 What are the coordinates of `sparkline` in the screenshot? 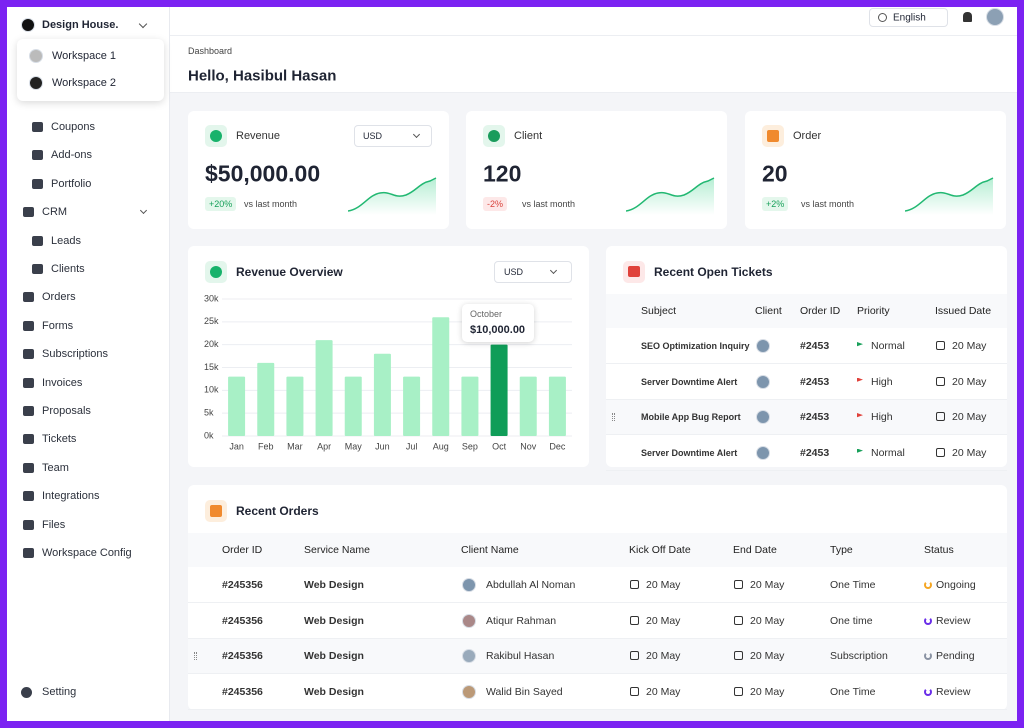 It's located at (392, 196).